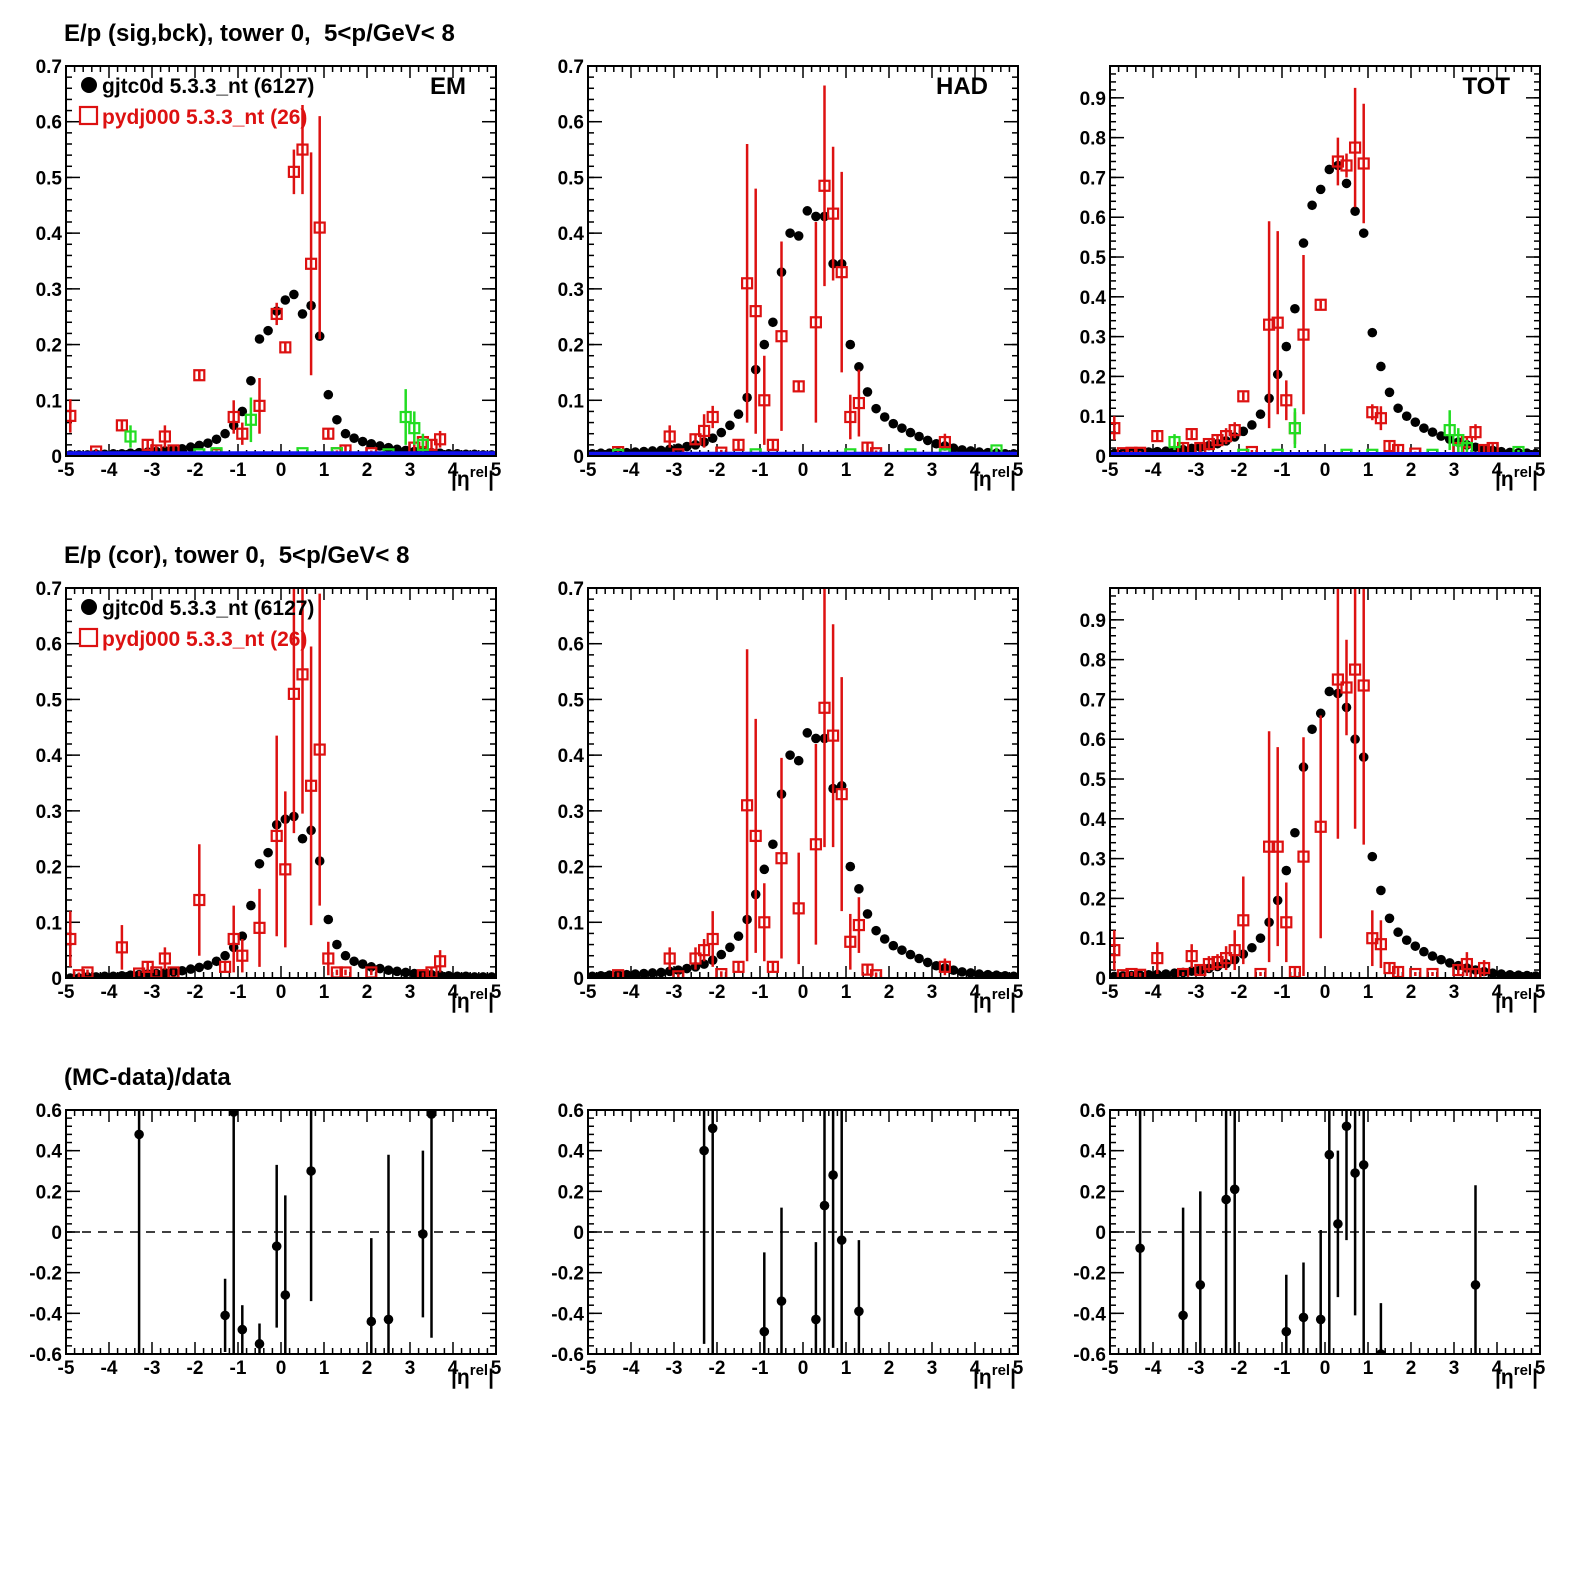  I want to click on y-tick-label: 0.1, so click(1093, 417).